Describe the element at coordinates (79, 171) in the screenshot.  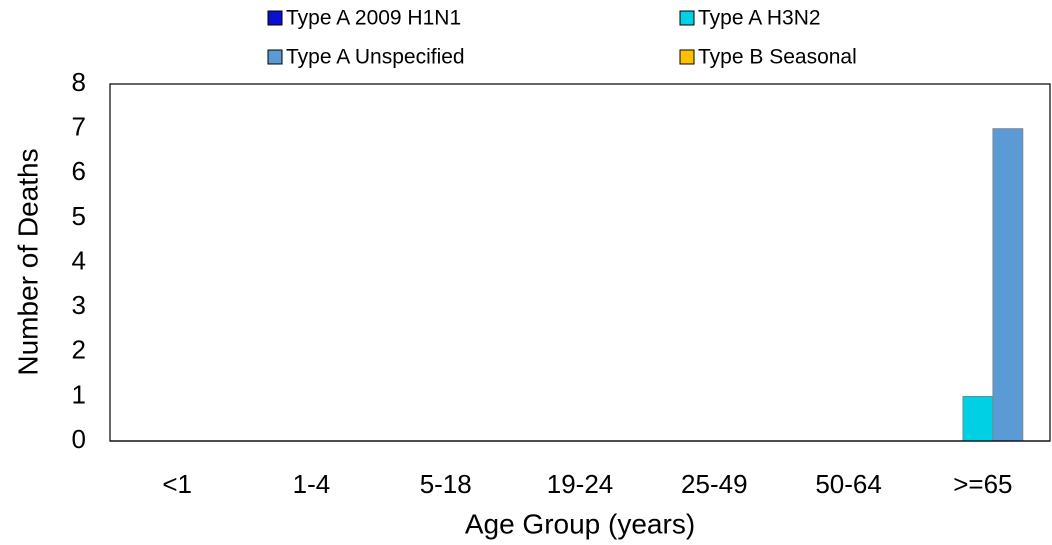
I see `y-tick-label: 6` at that location.